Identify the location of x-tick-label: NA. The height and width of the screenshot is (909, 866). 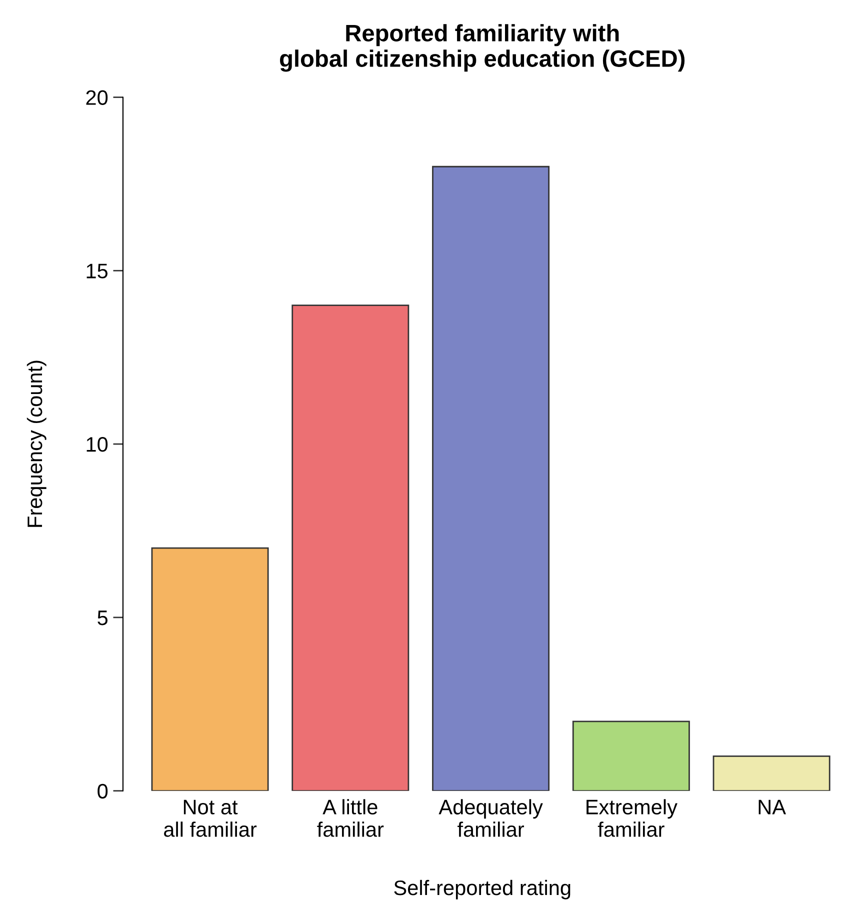
(772, 807).